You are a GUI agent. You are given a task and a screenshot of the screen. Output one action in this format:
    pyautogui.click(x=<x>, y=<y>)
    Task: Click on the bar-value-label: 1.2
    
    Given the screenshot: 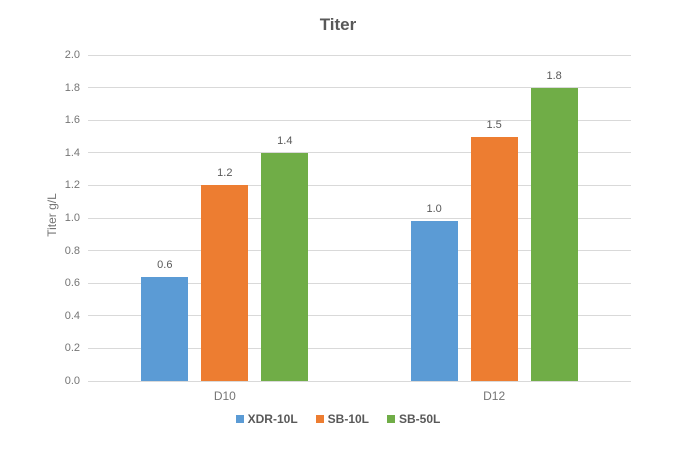 What is the action you would take?
    pyautogui.click(x=225, y=173)
    